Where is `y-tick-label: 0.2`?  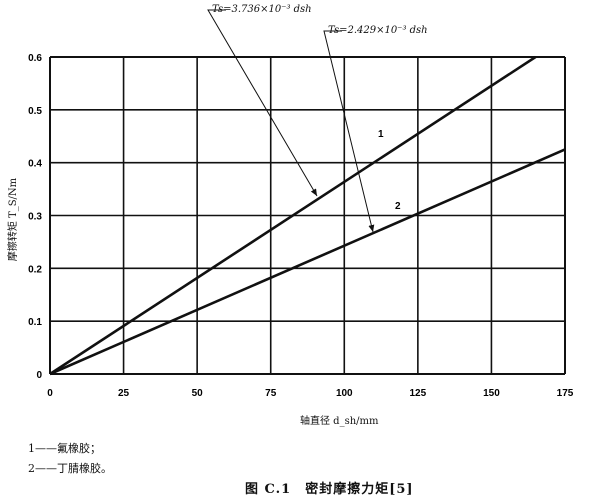
y-tick-label: 0.2 is located at coordinates (35, 269).